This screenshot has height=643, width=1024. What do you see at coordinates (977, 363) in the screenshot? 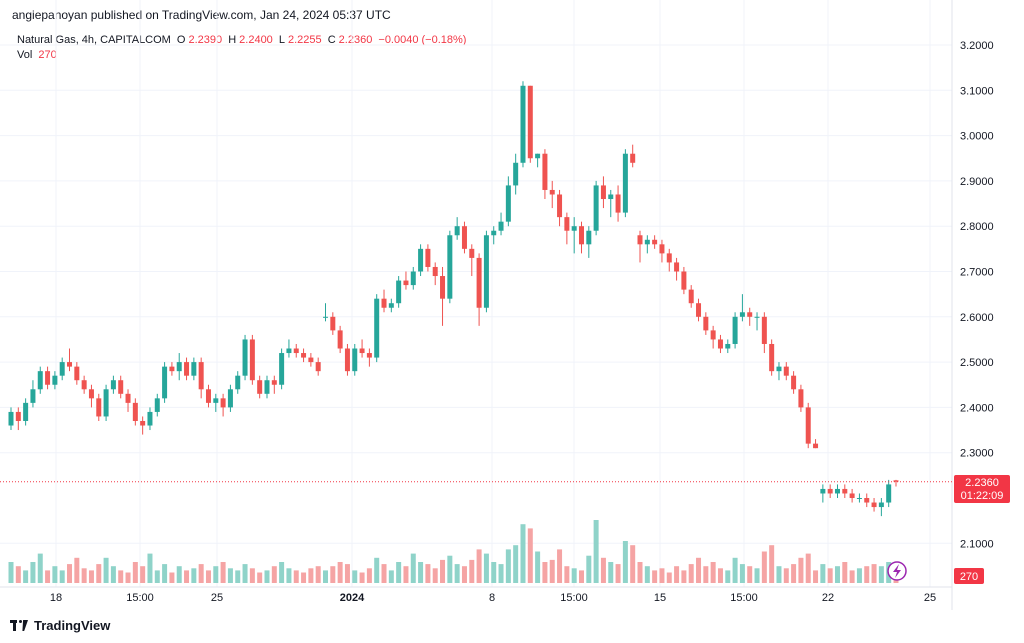
I see `price-tick-label: 2.5000` at bounding box center [977, 363].